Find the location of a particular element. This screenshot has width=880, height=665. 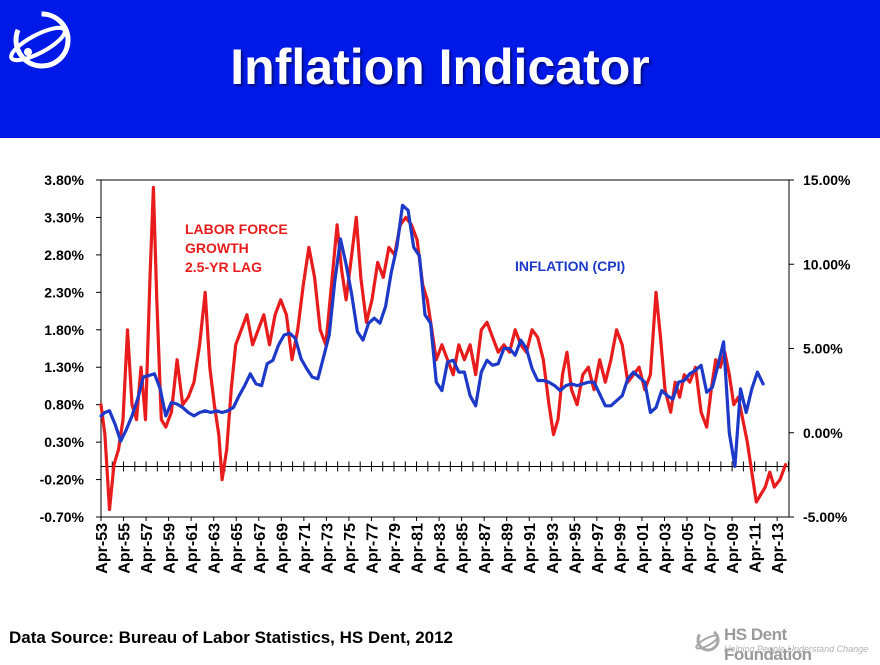

labor-annotation-line-2: GROWTH is located at coordinates (217, 248).